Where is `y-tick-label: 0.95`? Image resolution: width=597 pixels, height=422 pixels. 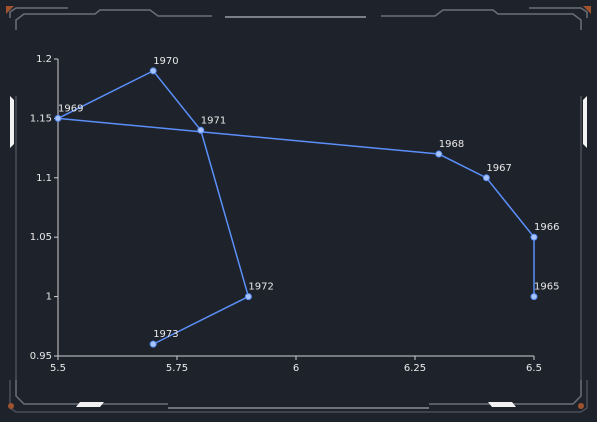
y-tick-label: 0.95 is located at coordinates (41, 356).